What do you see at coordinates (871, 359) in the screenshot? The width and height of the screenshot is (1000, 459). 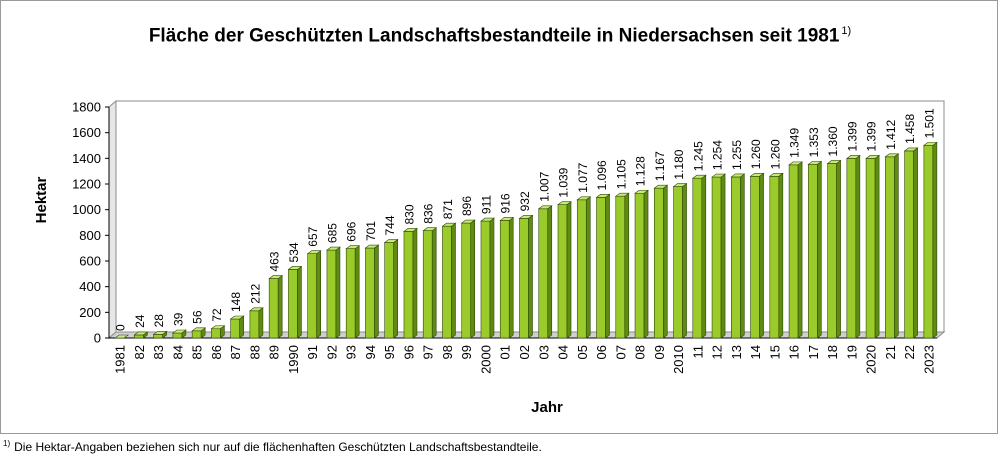 I see `x-tick-label: 2020` at bounding box center [871, 359].